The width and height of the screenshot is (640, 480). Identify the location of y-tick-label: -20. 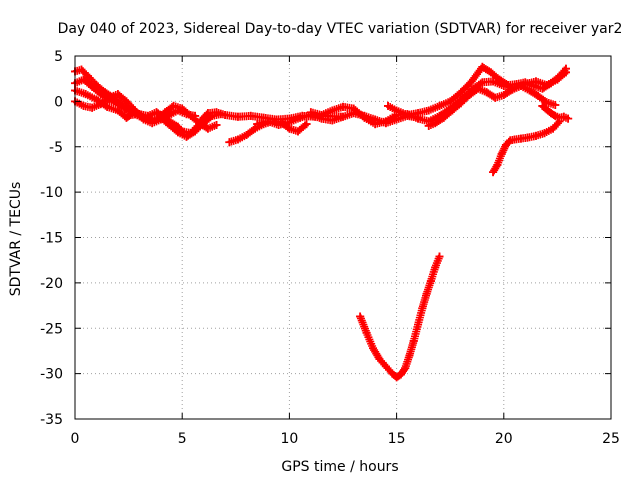
(51, 284).